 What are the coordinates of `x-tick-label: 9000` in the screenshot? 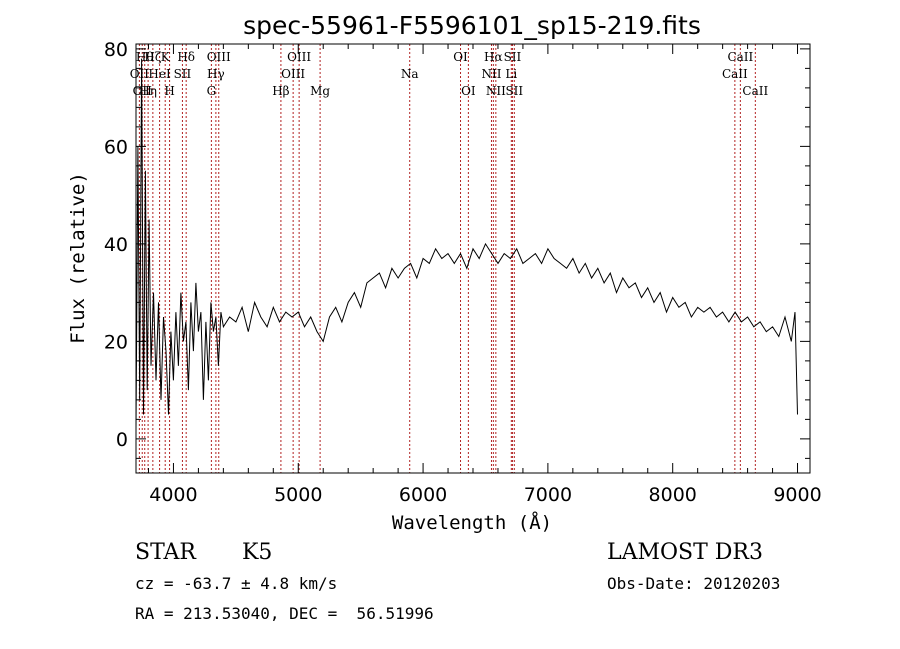 It's located at (797, 495).